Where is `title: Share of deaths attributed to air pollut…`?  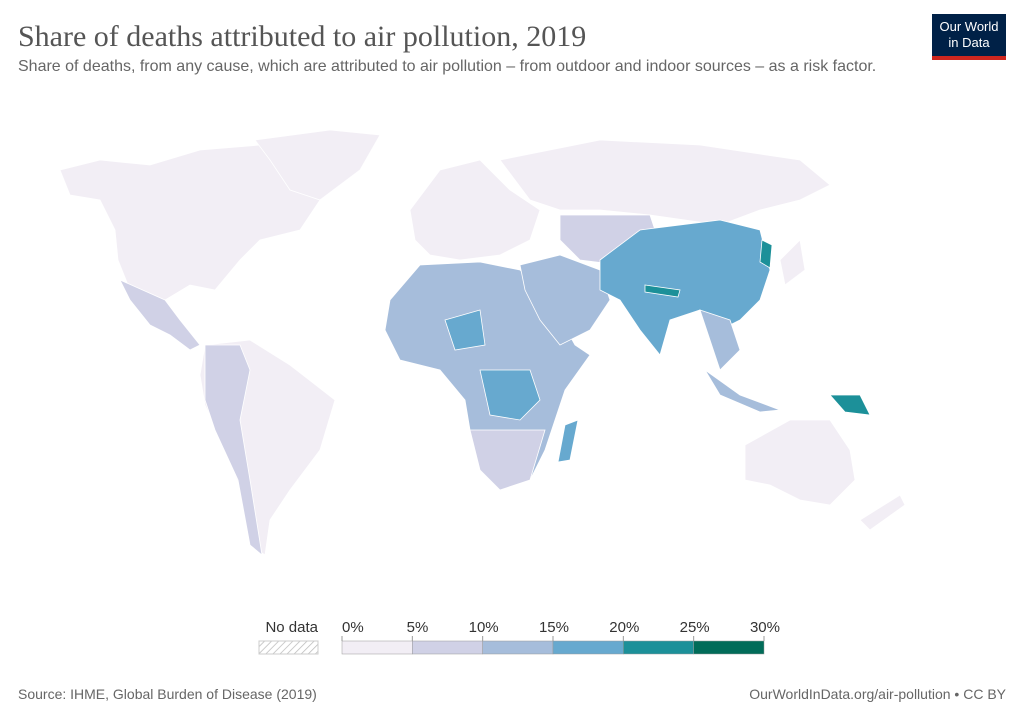
title: Share of deaths attributed to air pollut… is located at coordinates (302, 36).